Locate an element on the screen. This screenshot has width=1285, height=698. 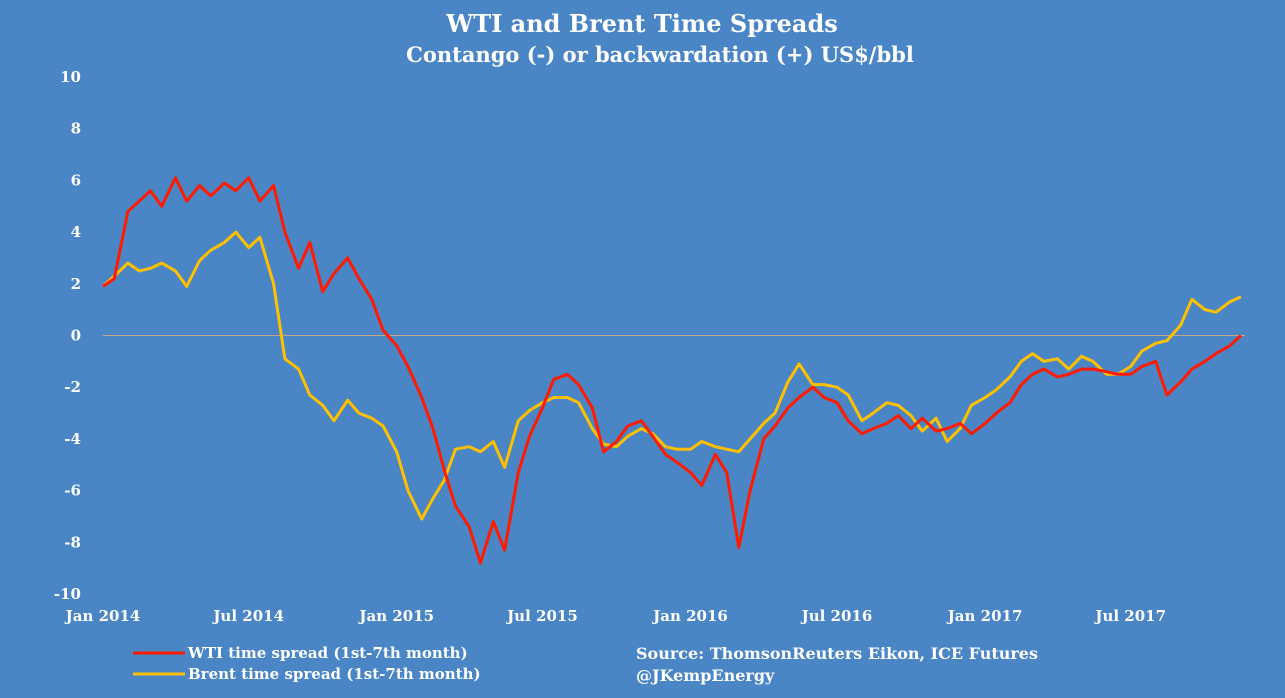
x-tick-label: Jan 2016 is located at coordinates (689, 616).